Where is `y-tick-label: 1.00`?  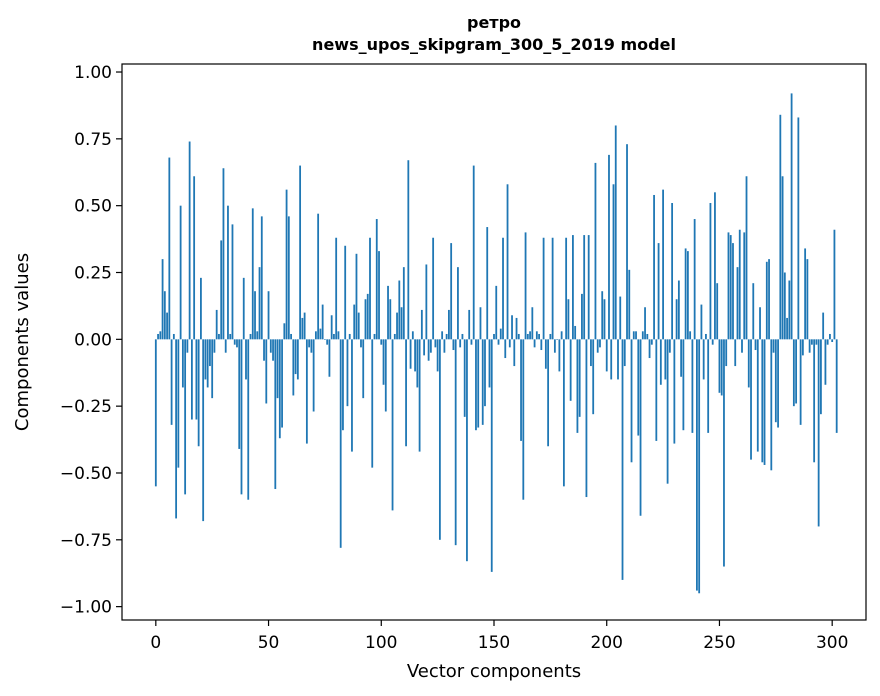 y-tick-label: 1.00 is located at coordinates (93, 73).